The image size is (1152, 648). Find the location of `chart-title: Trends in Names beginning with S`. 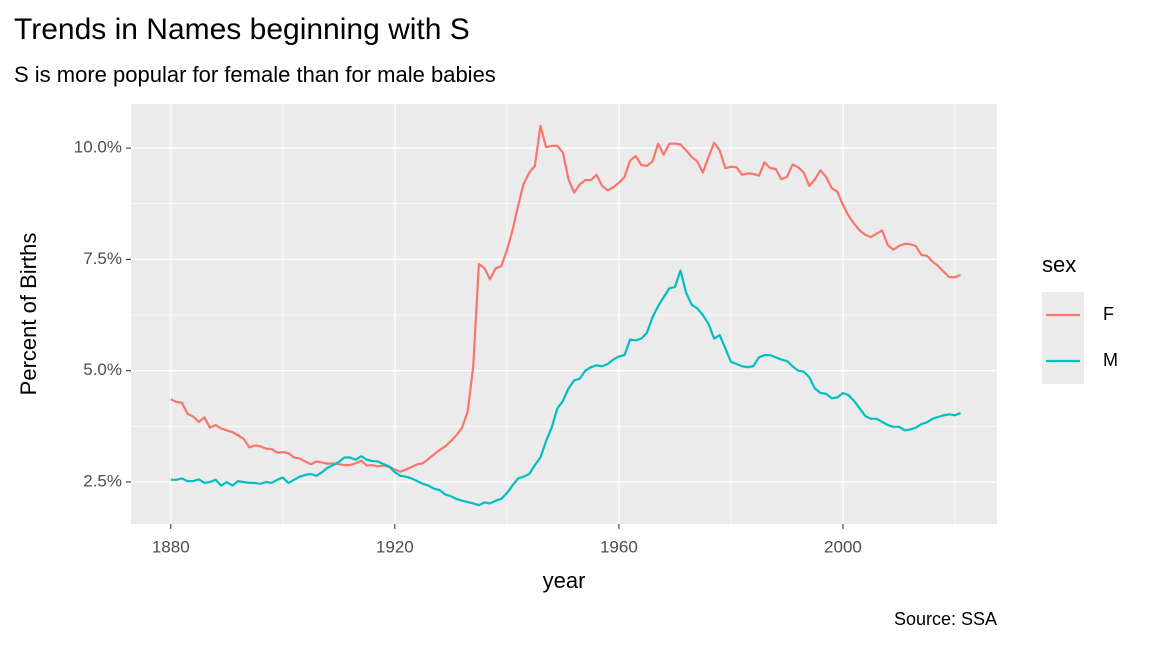

chart-title: Trends in Names beginning with S is located at coordinates (242, 29).